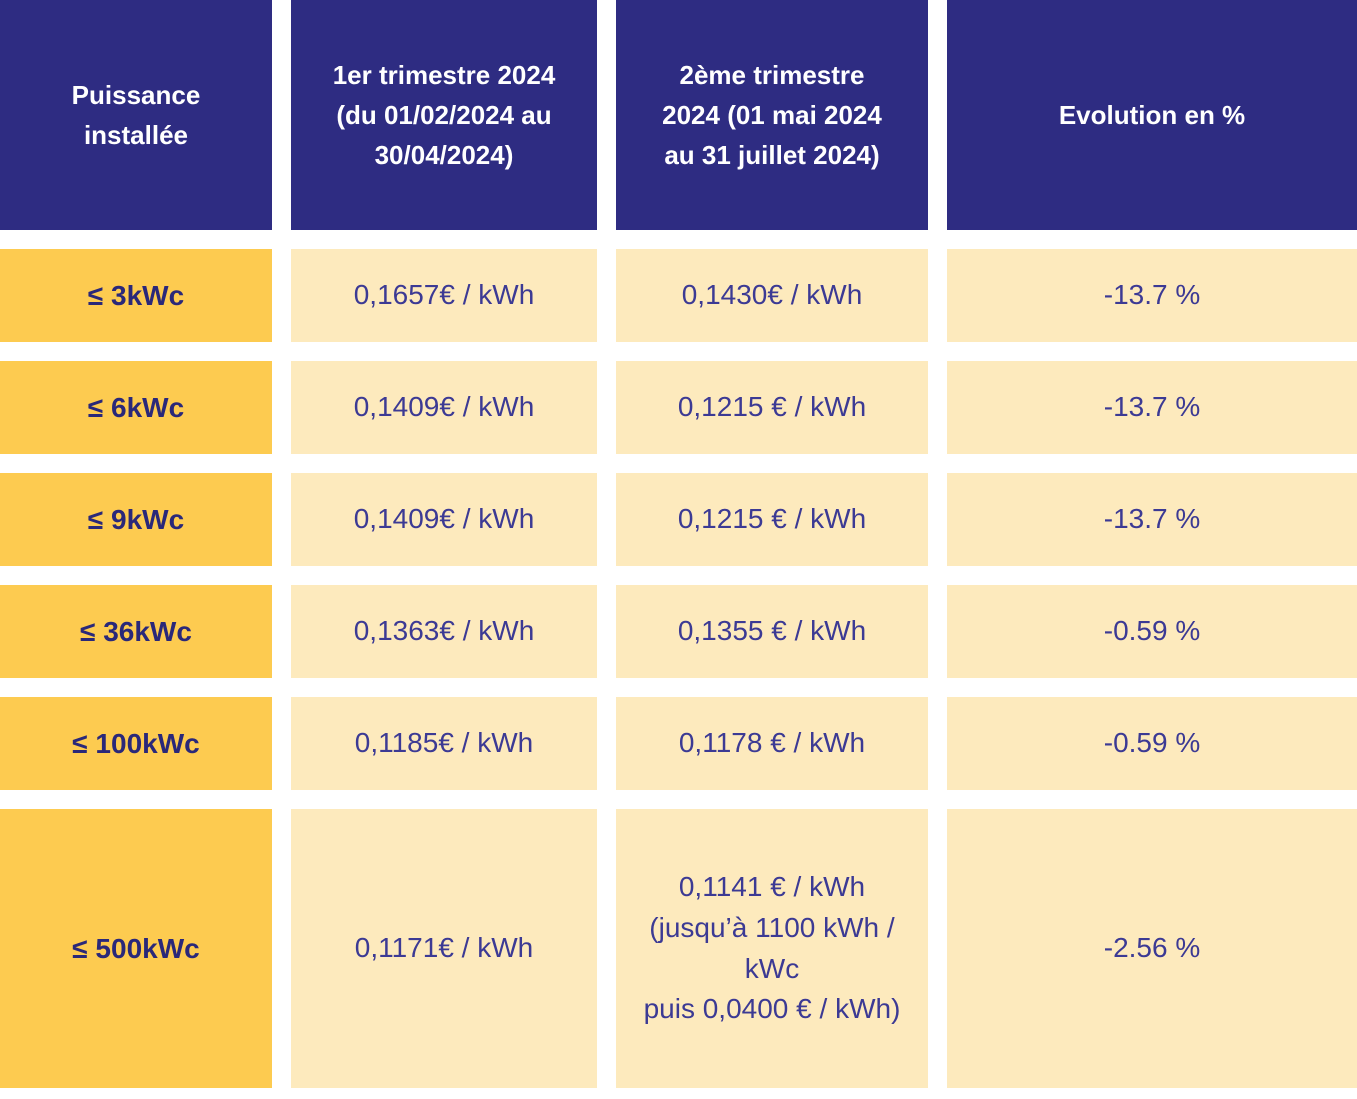 The height and width of the screenshot is (1099, 1357). What do you see at coordinates (1152, 948) in the screenshot?
I see `row-500kwc-evolution: -2.56 %` at bounding box center [1152, 948].